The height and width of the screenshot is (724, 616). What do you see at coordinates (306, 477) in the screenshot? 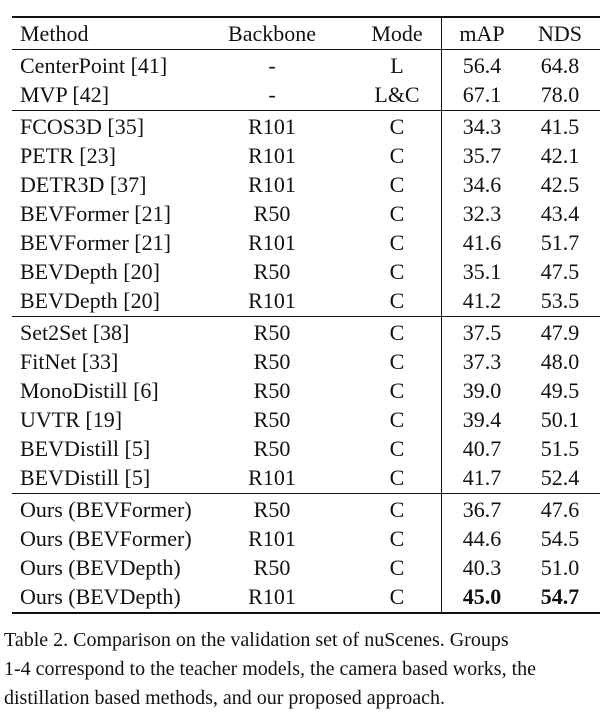
I see `table-row: BEVDistill [5] R101 C 41.7 52.4` at bounding box center [306, 477].